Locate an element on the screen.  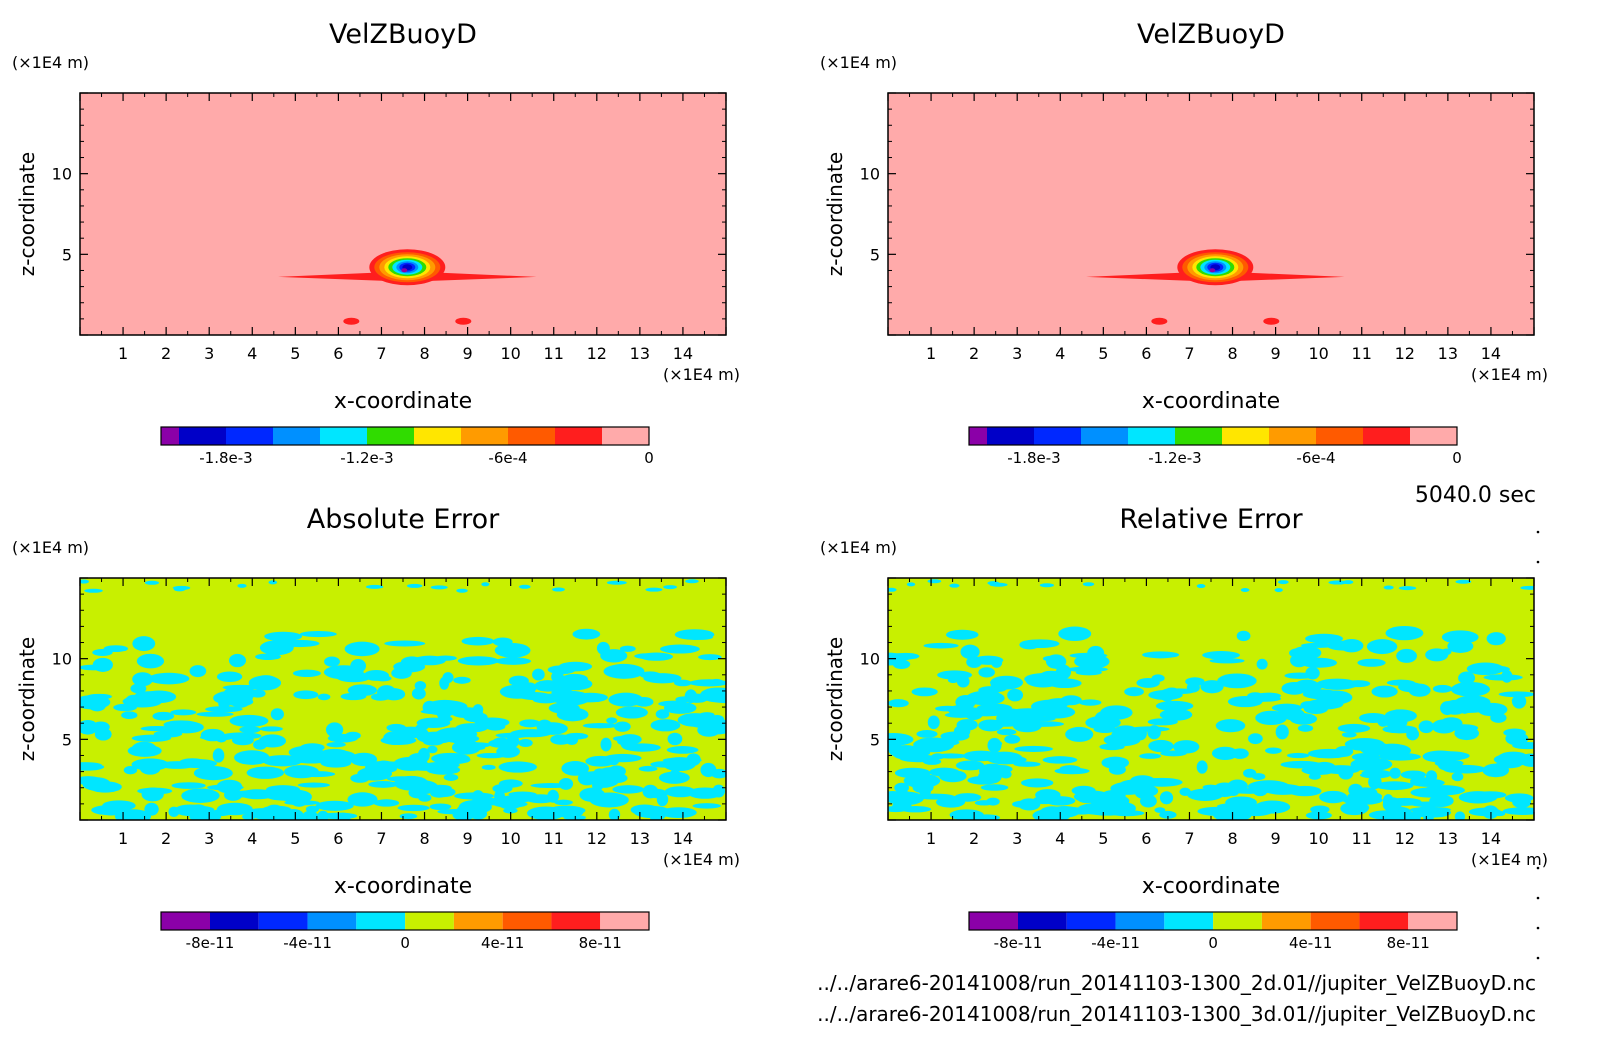
plot-area is located at coordinates (403, 699).